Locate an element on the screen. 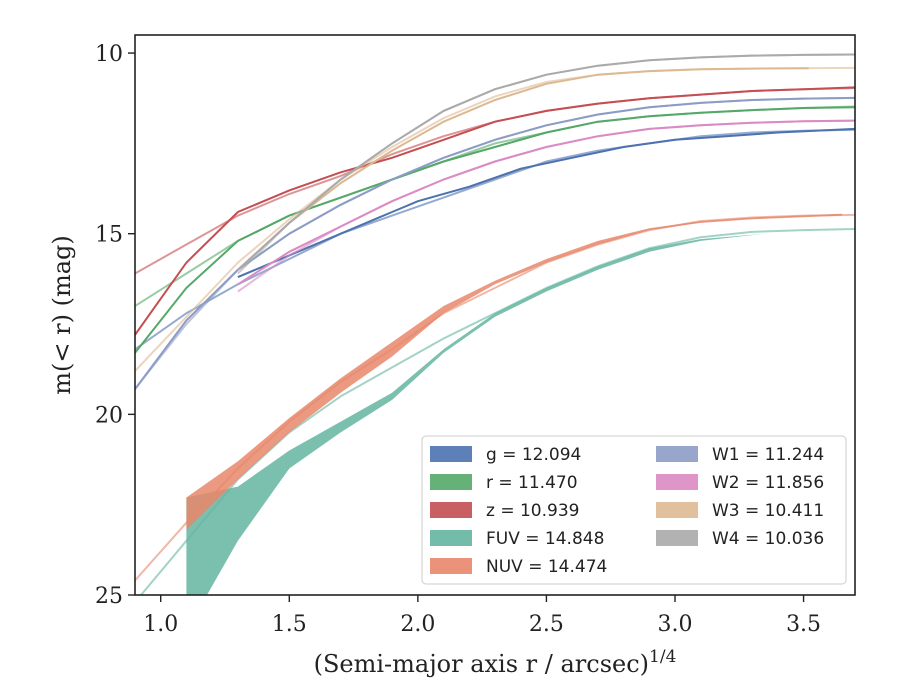 This screenshot has width=900, height=700. y-tick-label: 20 is located at coordinates (109, 415).